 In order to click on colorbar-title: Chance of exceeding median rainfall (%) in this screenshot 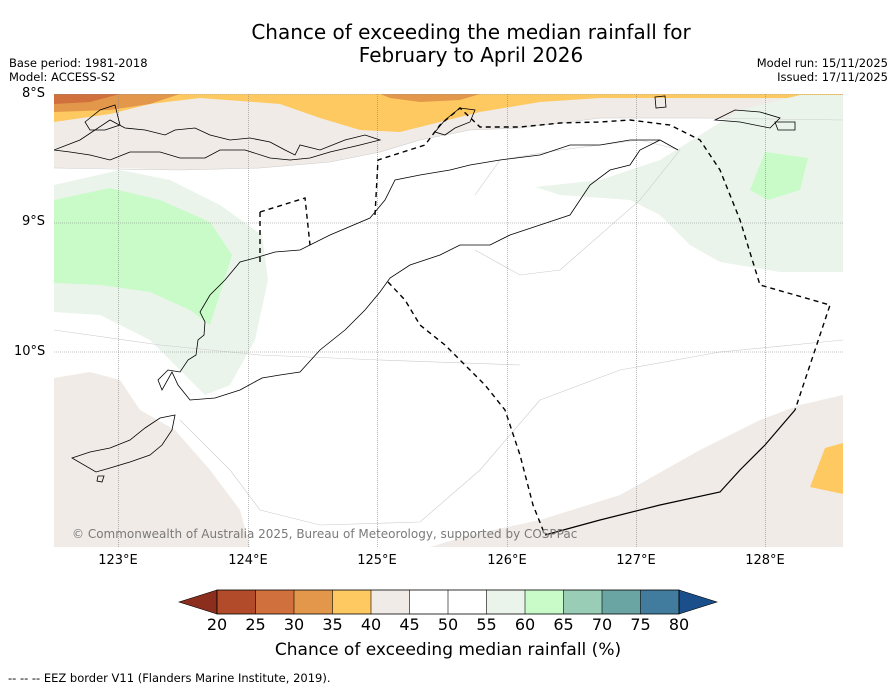, I will do `click(448, 650)`.